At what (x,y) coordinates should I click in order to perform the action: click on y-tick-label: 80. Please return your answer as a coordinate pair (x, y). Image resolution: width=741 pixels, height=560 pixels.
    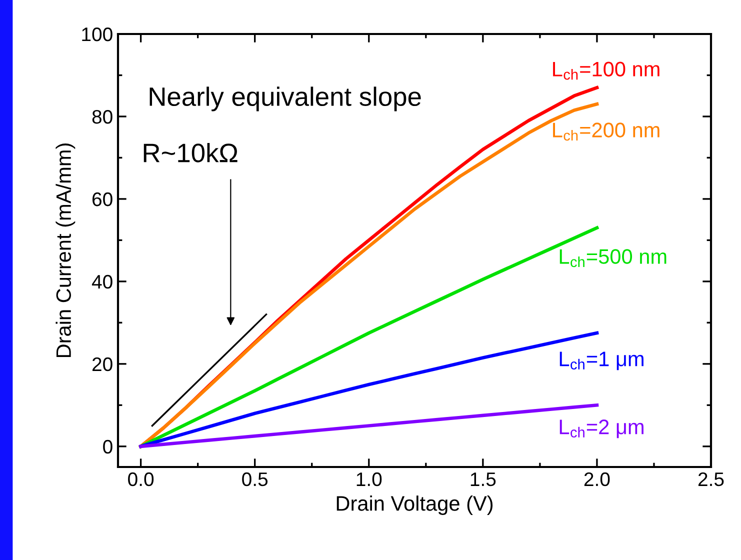
    Looking at the image, I should click on (102, 117).